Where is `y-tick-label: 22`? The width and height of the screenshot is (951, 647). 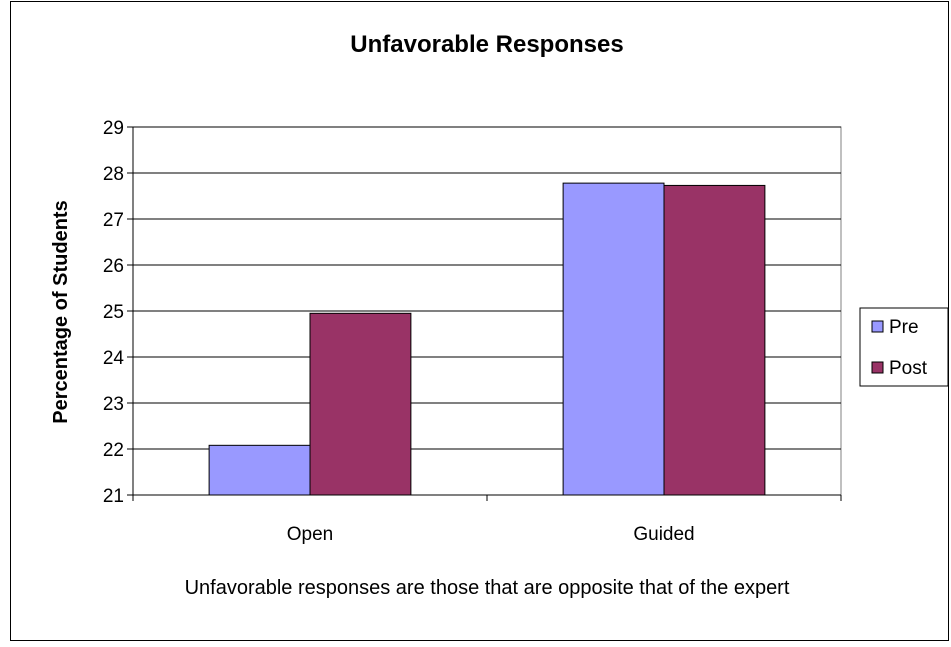 y-tick-label: 22 is located at coordinates (113, 450).